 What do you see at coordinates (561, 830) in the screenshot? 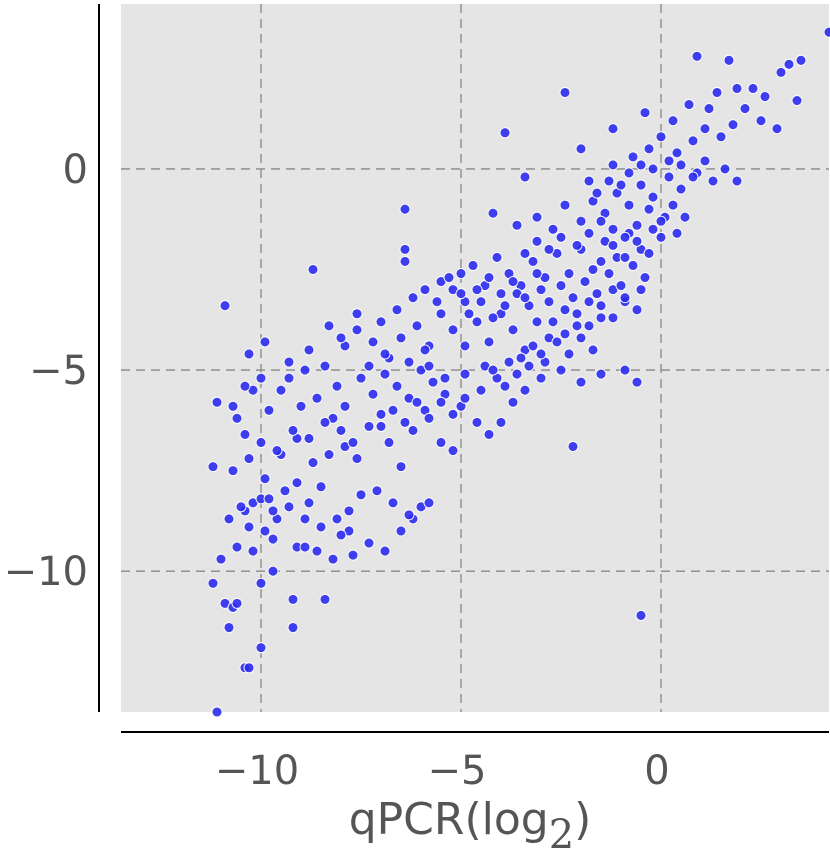
I see `x-axis-title-subscript: 2` at bounding box center [561, 830].